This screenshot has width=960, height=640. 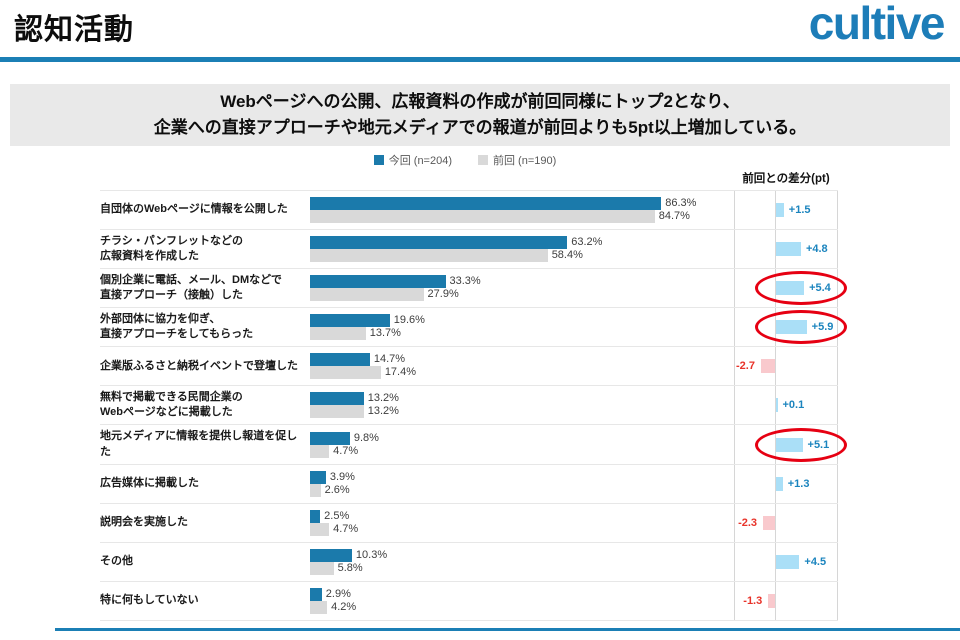 I want to click on current-value-label: 10.3%, so click(x=371, y=554).